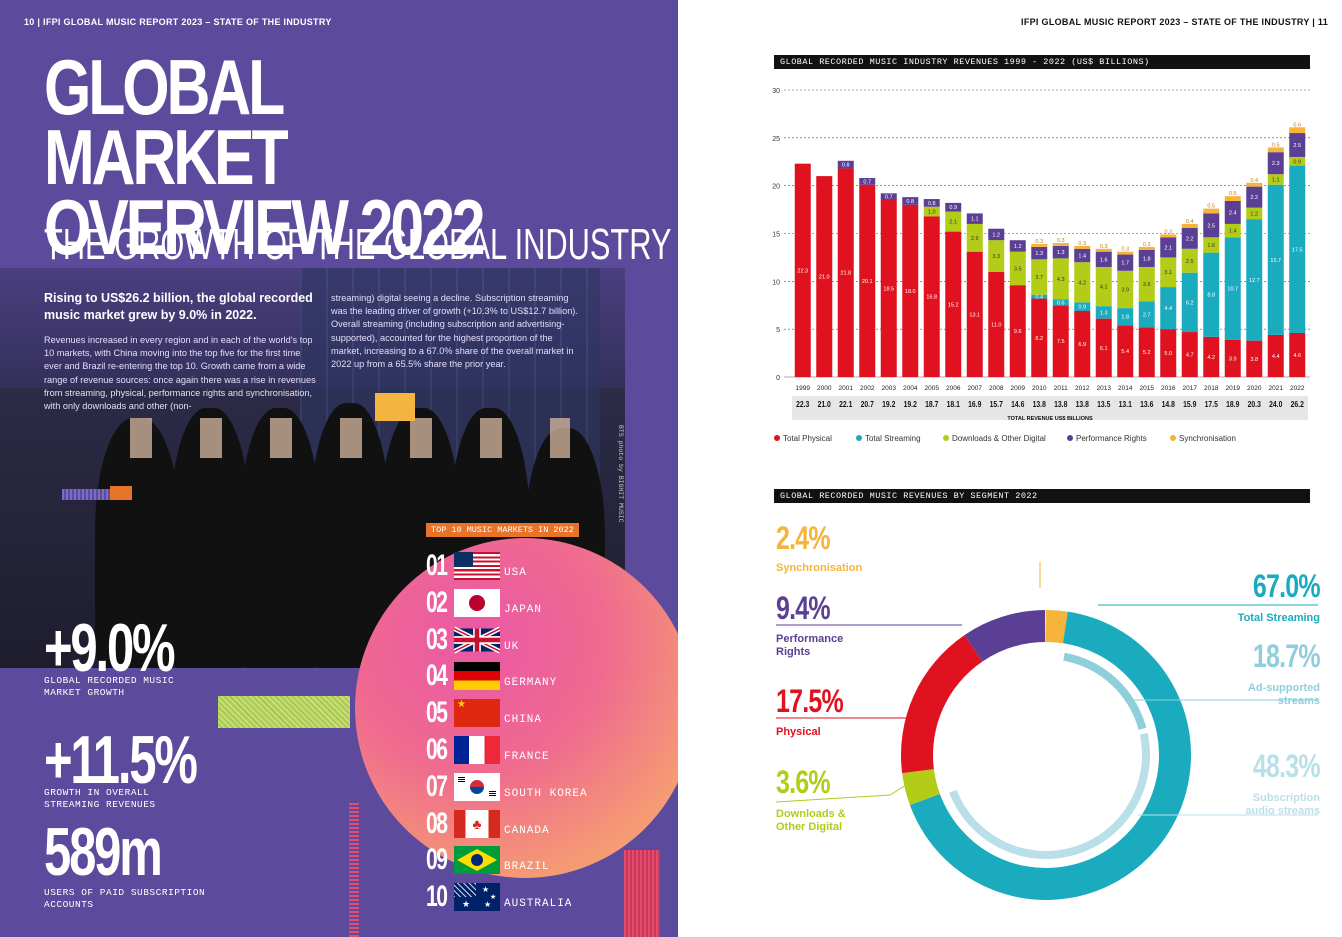  What do you see at coordinates (166, 122) in the screenshot?
I see `title-line-1: GLOBAL MARKET` at bounding box center [166, 122].